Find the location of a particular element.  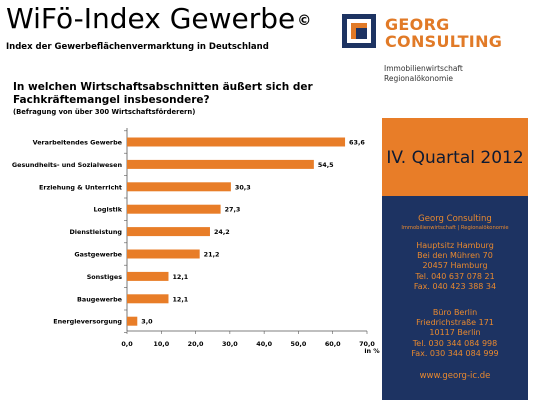

x-tick-label: 30,0 is located at coordinates (230, 344).